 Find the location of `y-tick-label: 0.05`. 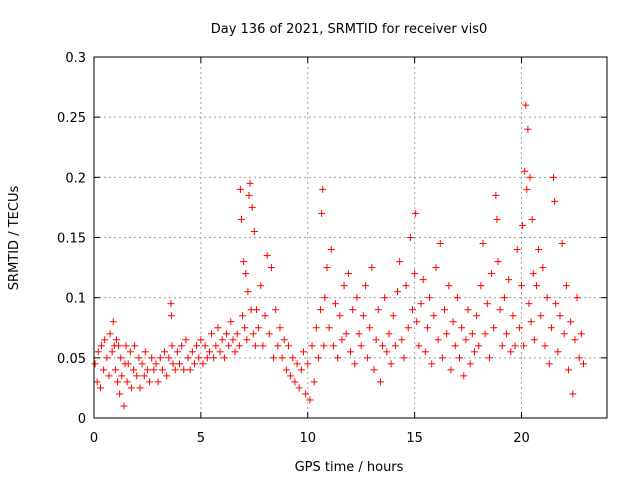

y-tick-label: 0.05 is located at coordinates (71, 359).